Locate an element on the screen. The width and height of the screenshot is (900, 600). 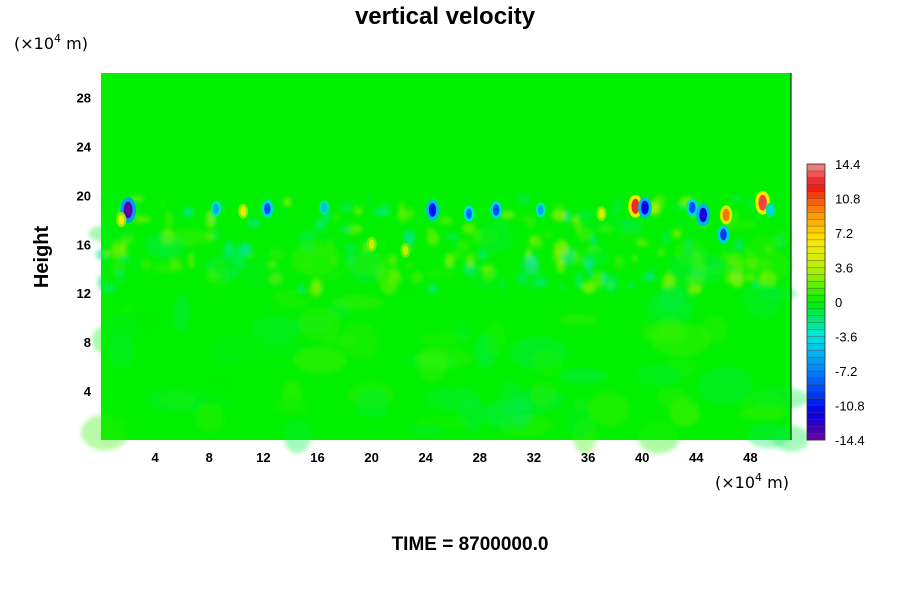
x-tick-label: 12 is located at coordinates (263, 457).